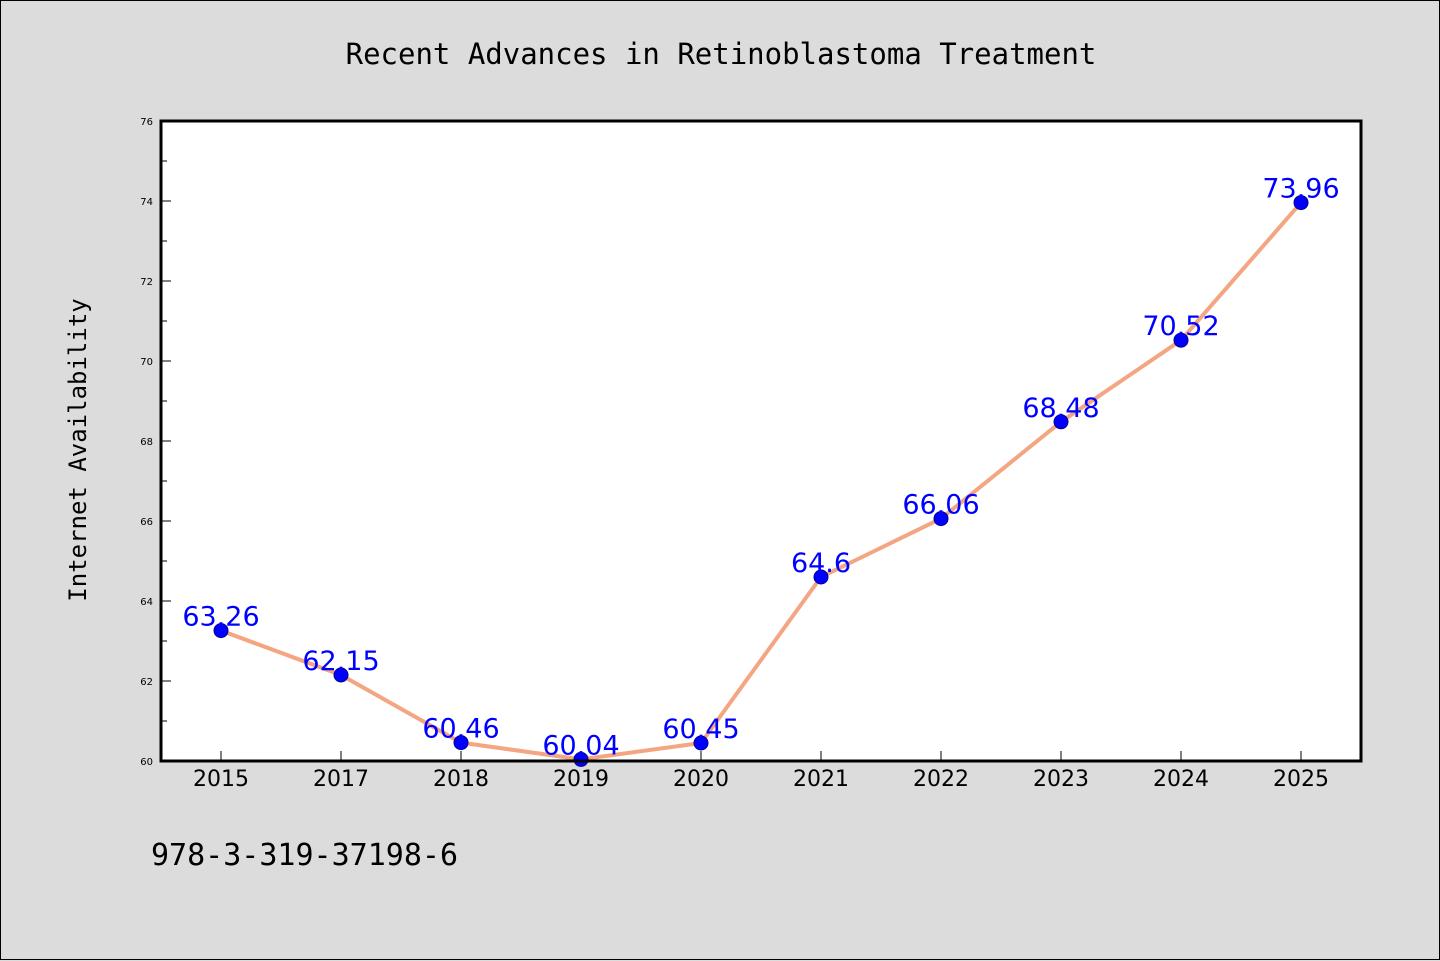 The height and width of the screenshot is (961, 1440). Describe the element at coordinates (340, 661) in the screenshot. I see `data-label: 62.15` at that location.